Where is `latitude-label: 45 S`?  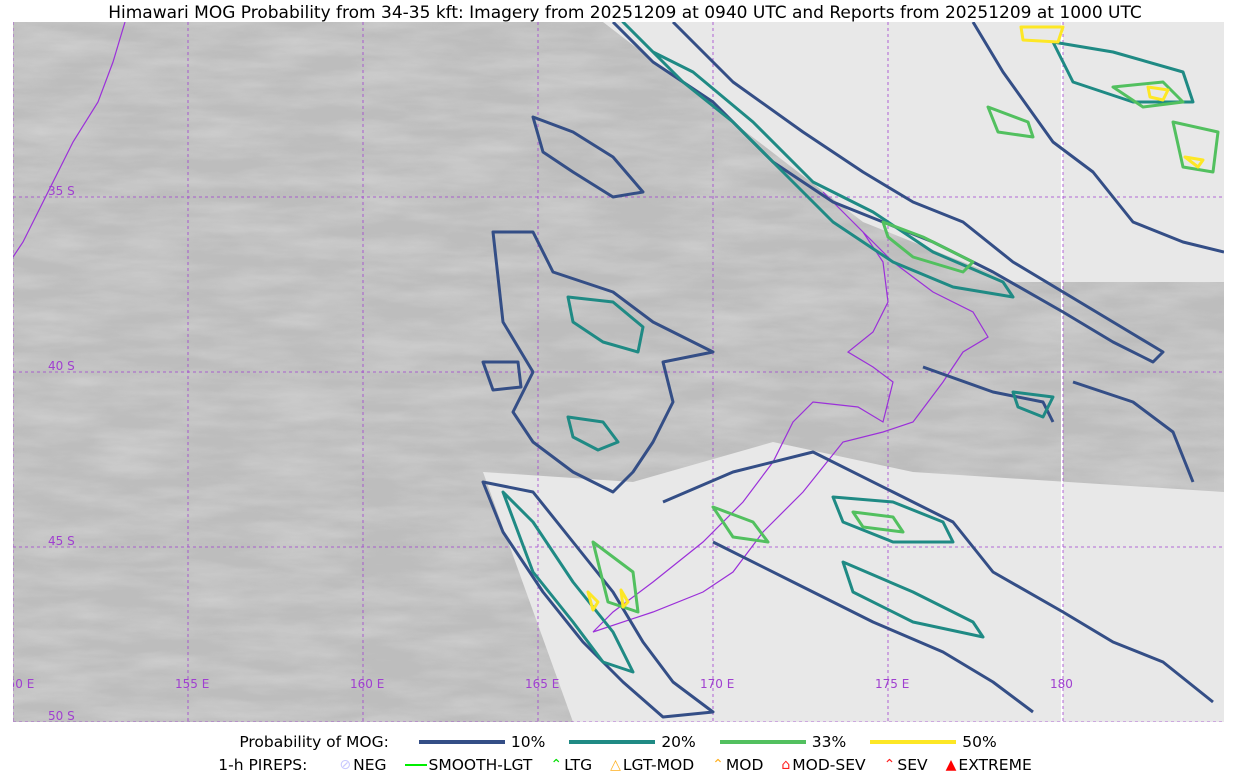
latitude-label: 45 S is located at coordinates (61, 541).